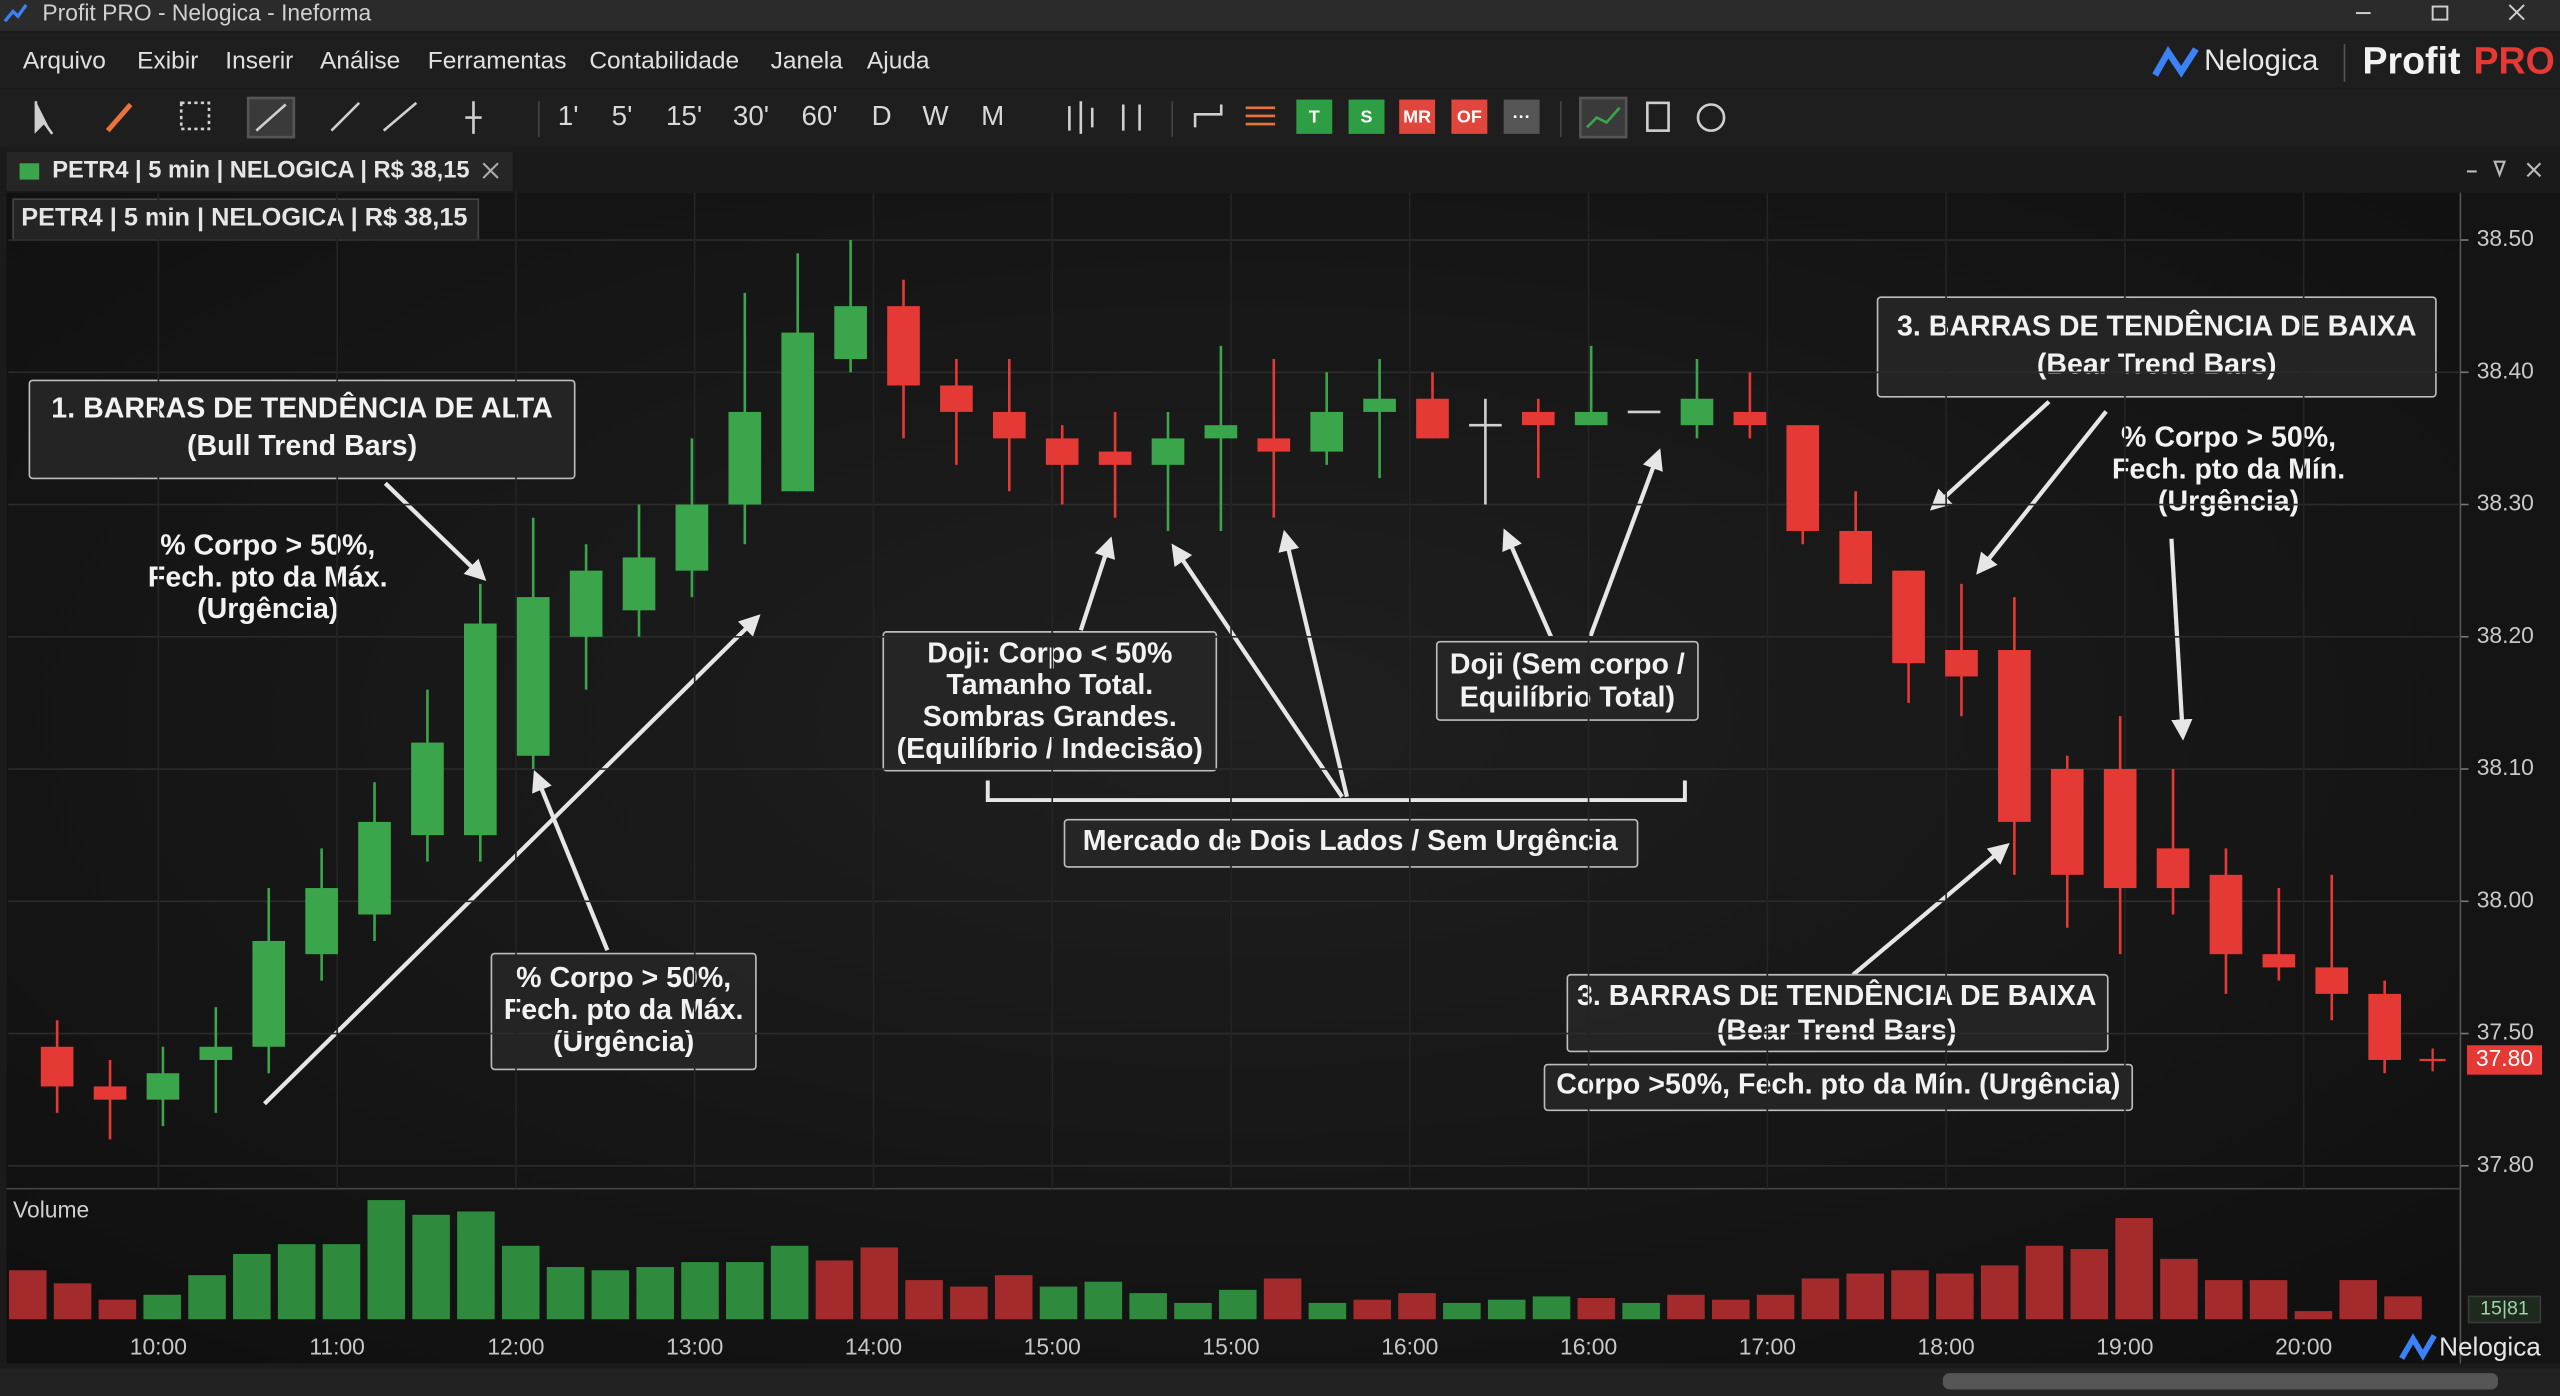  I want to click on pane-controls, so click(2504, 169).